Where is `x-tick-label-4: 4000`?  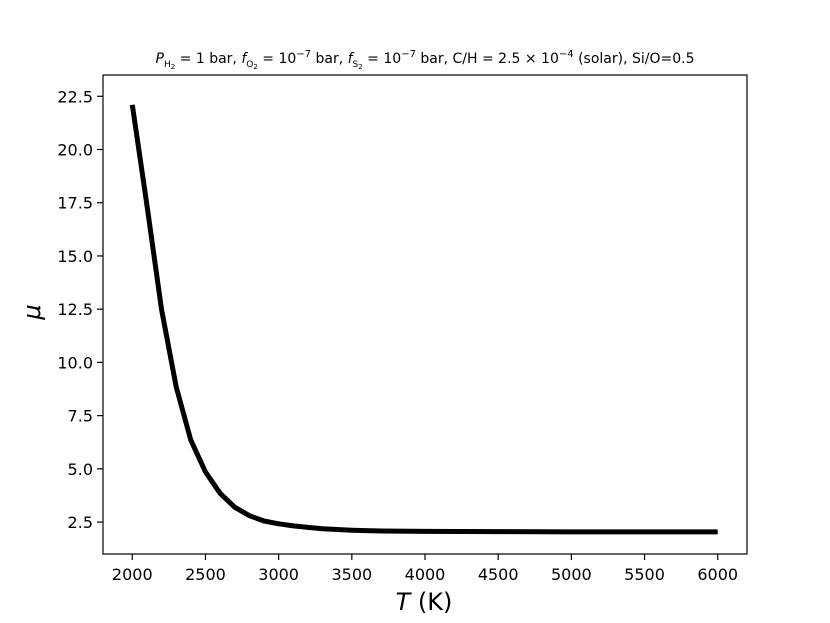 x-tick-label-4: 4000 is located at coordinates (425, 574).